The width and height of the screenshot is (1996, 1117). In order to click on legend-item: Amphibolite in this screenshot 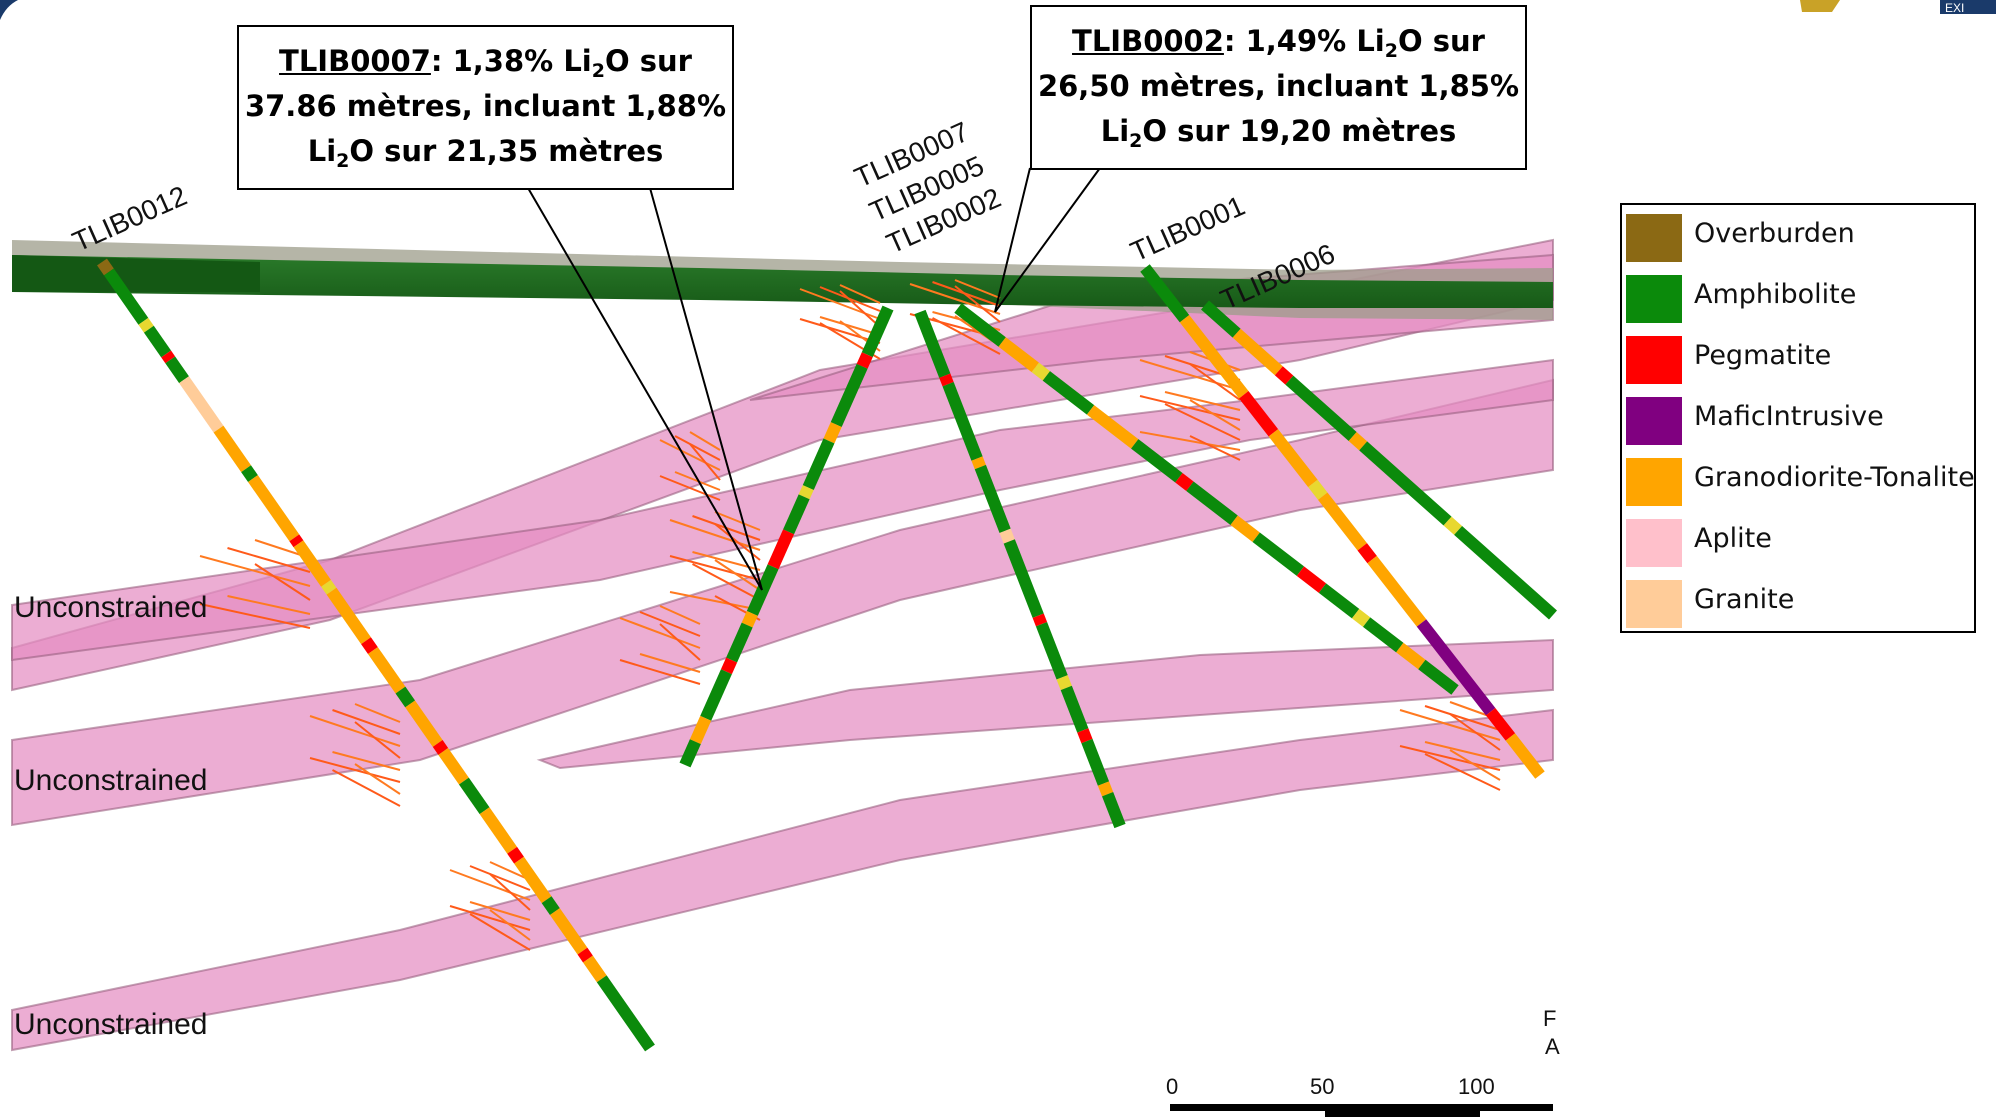, I will do `click(1799, 299)`.